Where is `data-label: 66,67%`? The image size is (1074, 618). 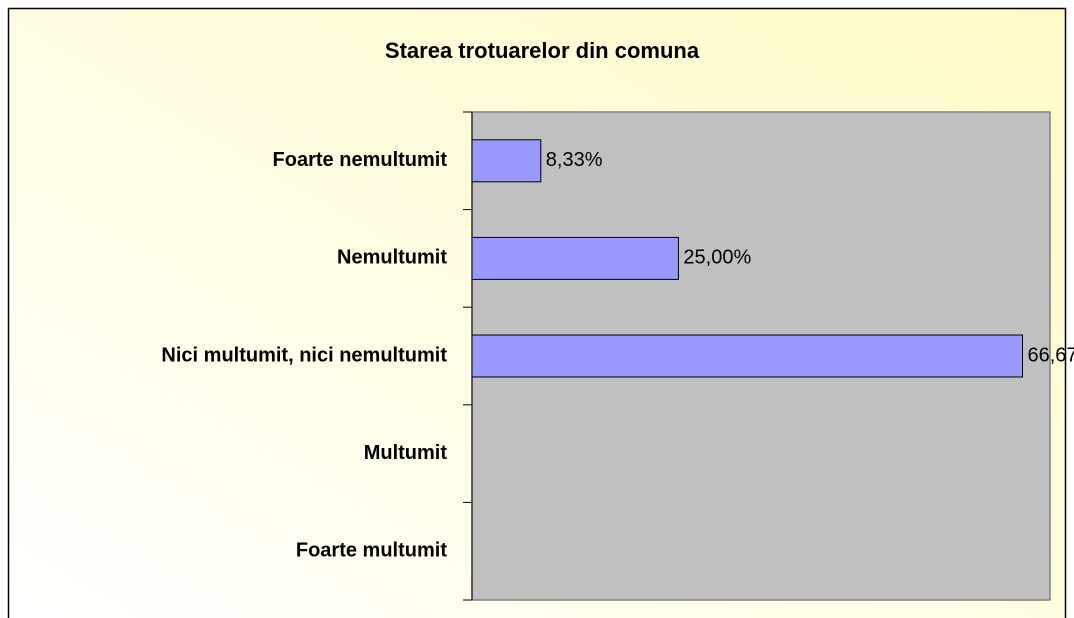 data-label: 66,67% is located at coordinates (1051, 355).